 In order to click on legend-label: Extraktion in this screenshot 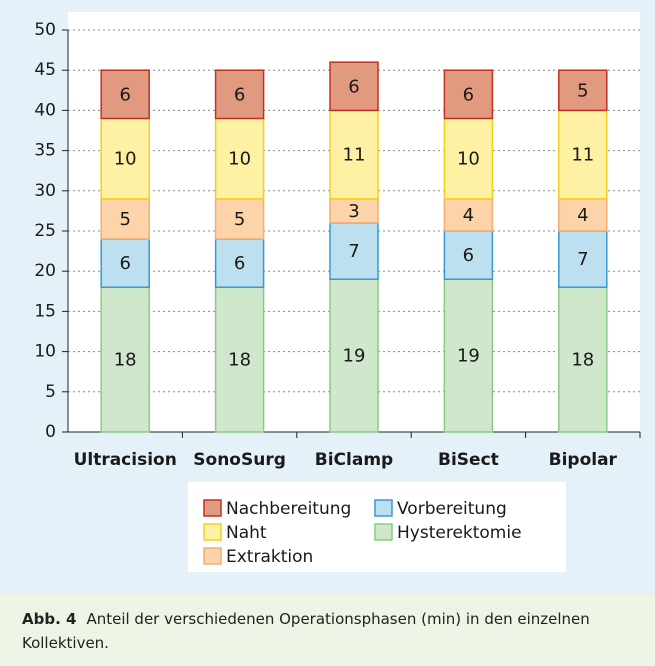, I will do `click(269, 557)`.